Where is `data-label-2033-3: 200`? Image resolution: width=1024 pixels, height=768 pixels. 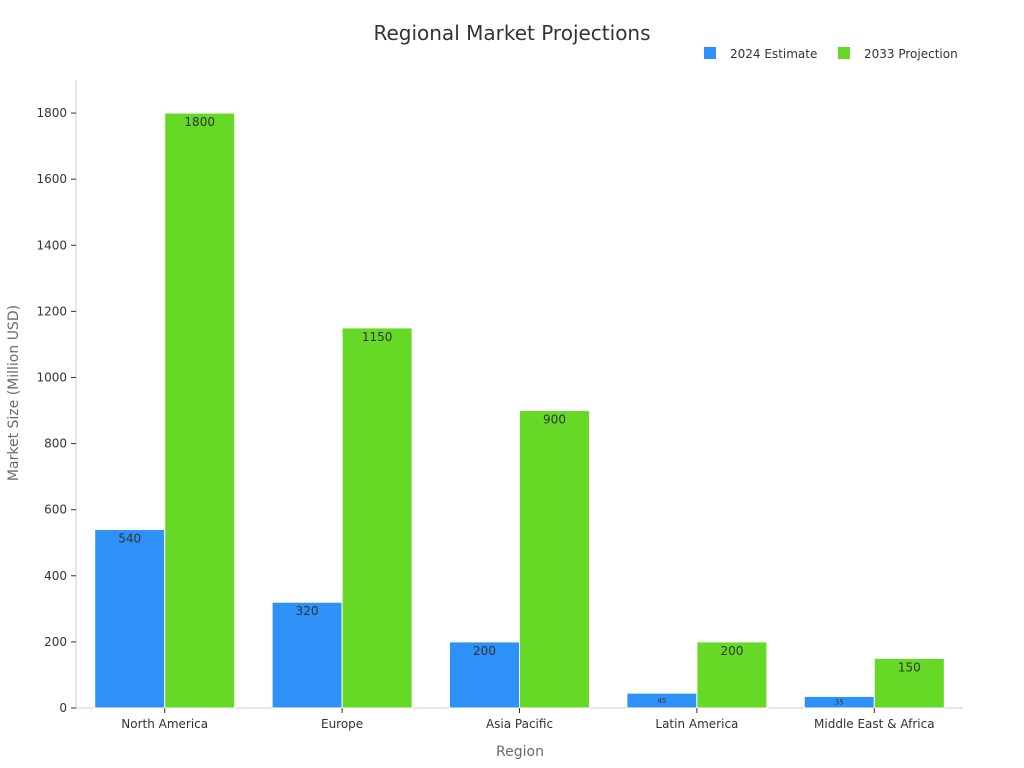 data-label-2033-3: 200 is located at coordinates (731, 651).